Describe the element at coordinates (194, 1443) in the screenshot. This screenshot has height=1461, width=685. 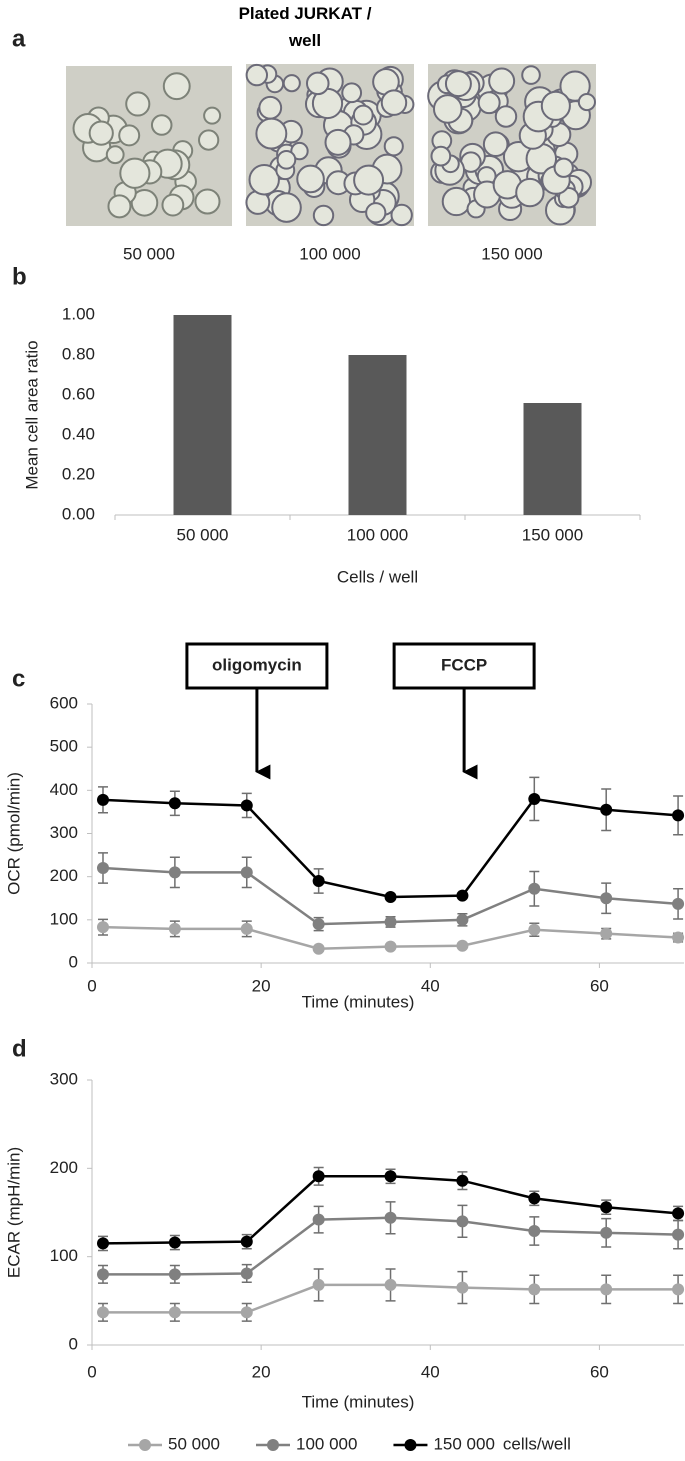
I see `legend-label: 50 000` at that location.